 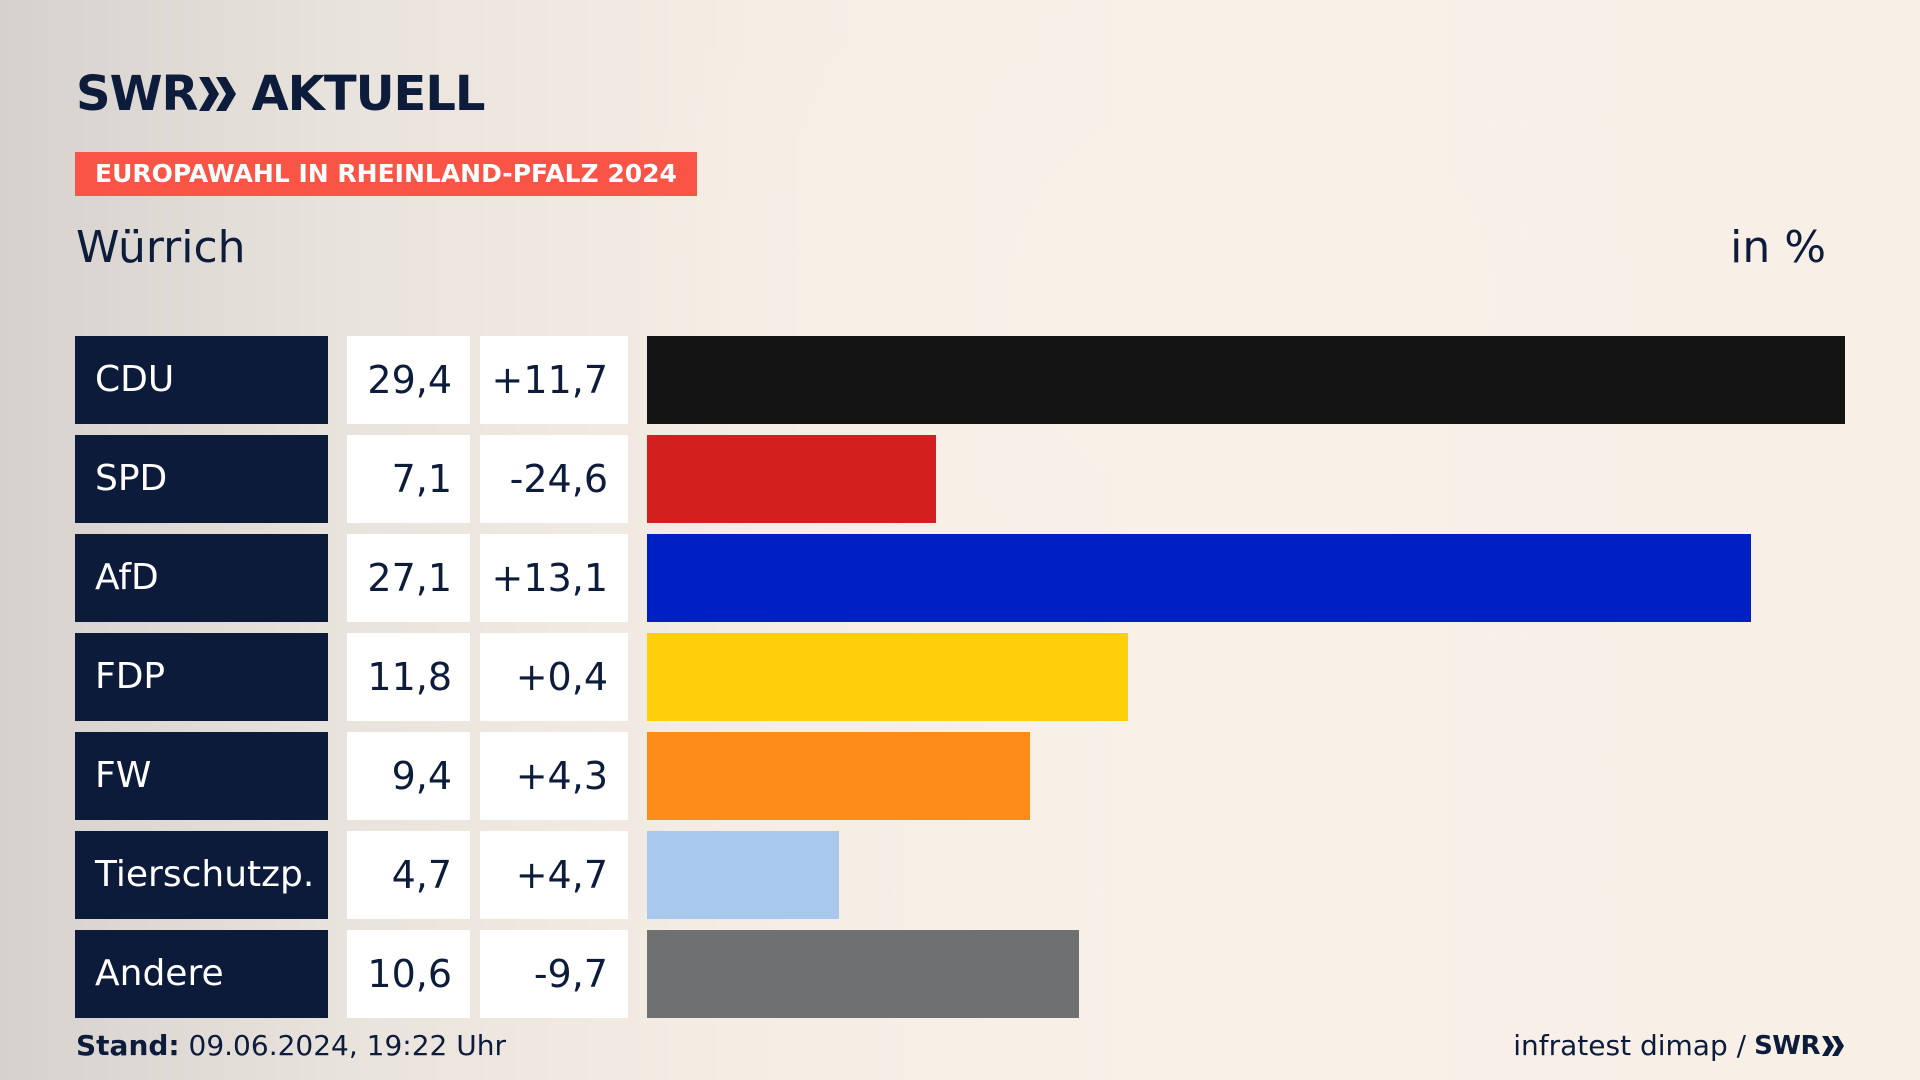 I want to click on result-row: CDU 29,4 +11,7, so click(x=960, y=380).